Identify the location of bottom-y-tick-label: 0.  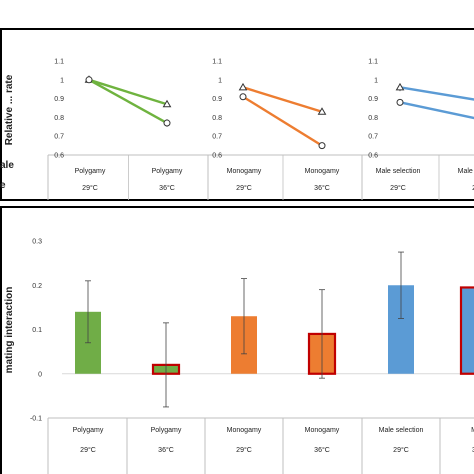
(40, 374).